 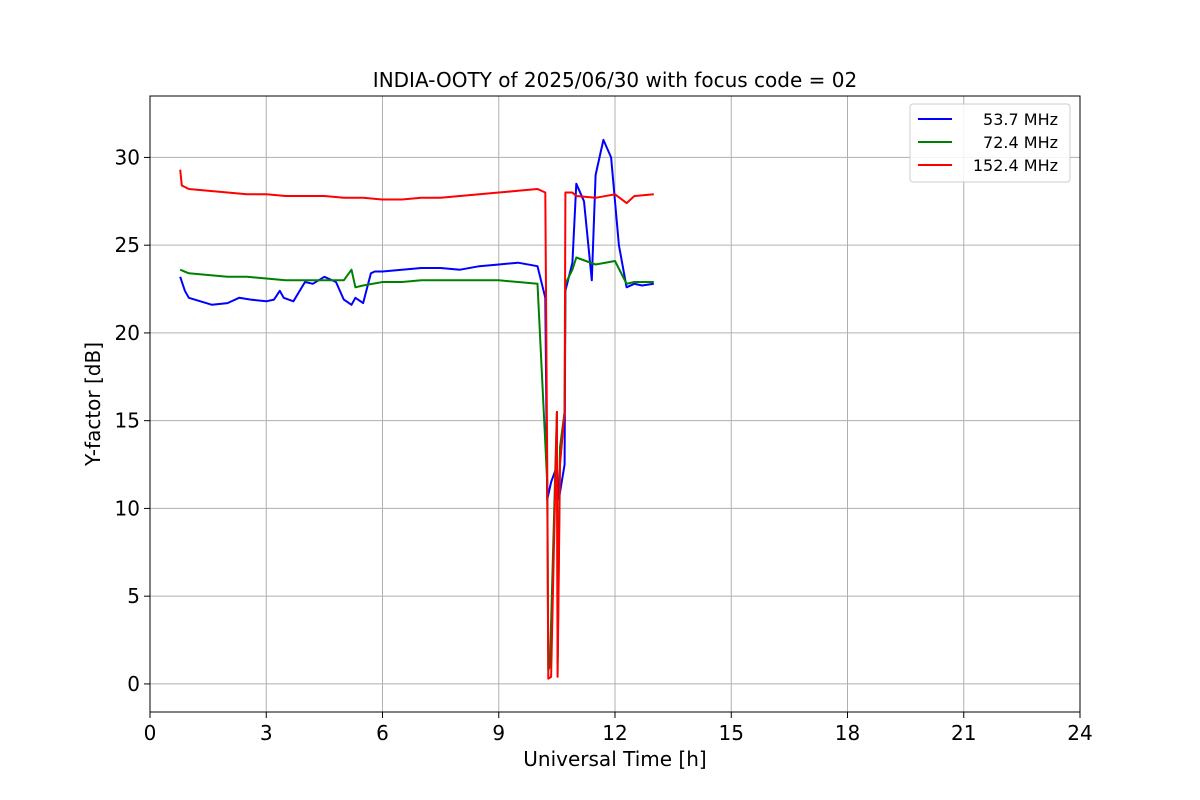 I want to click on x-tick-label: 15, so click(x=731, y=733).